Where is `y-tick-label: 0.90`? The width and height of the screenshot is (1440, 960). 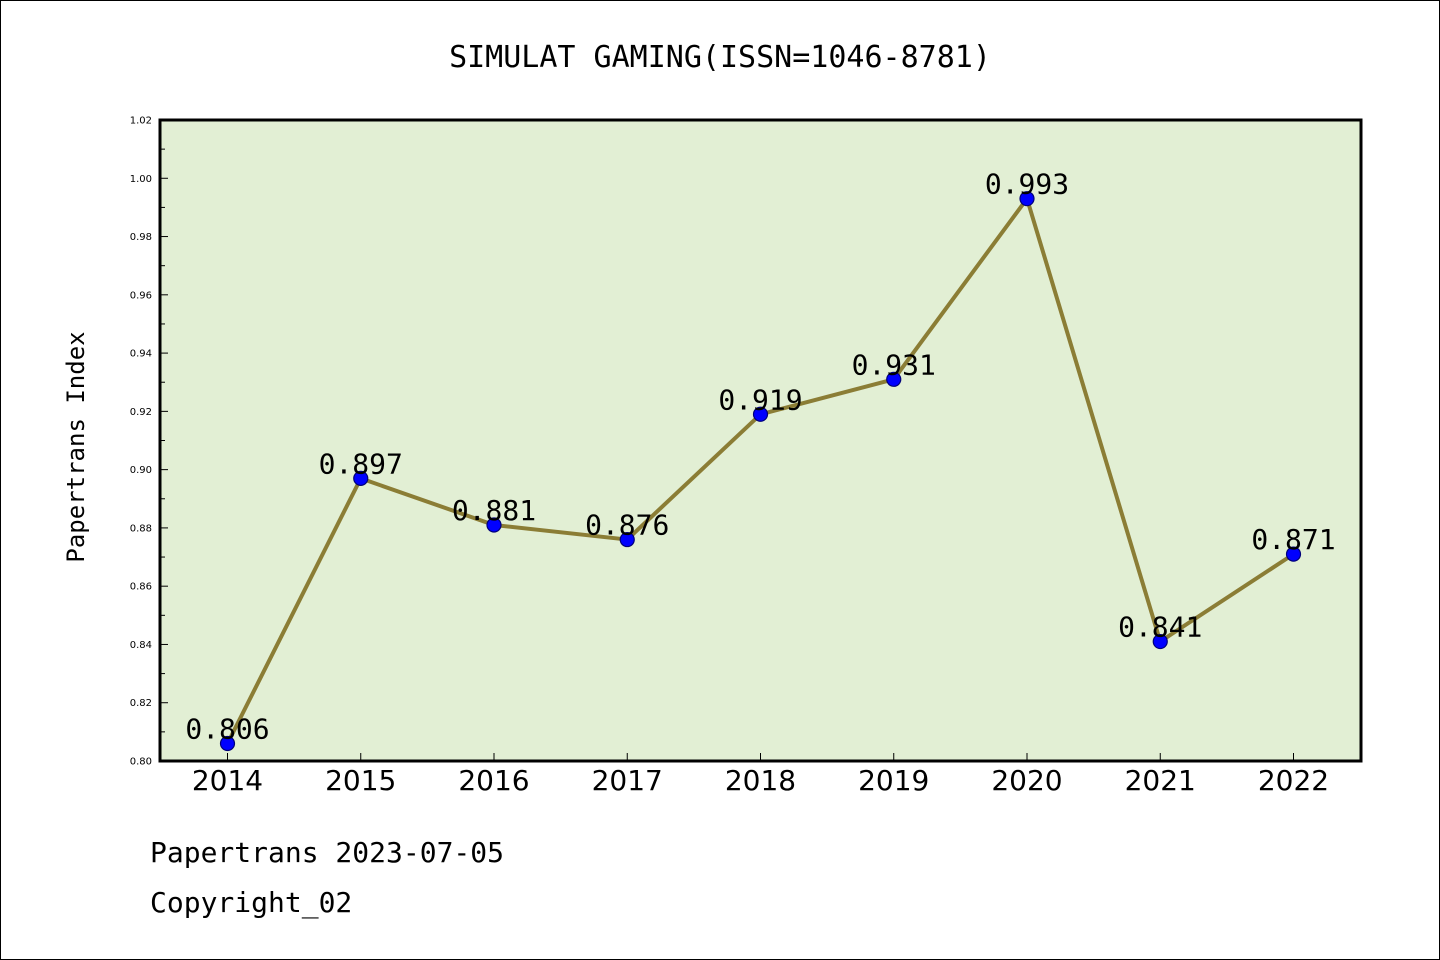
y-tick-label: 0.90 is located at coordinates (141, 470).